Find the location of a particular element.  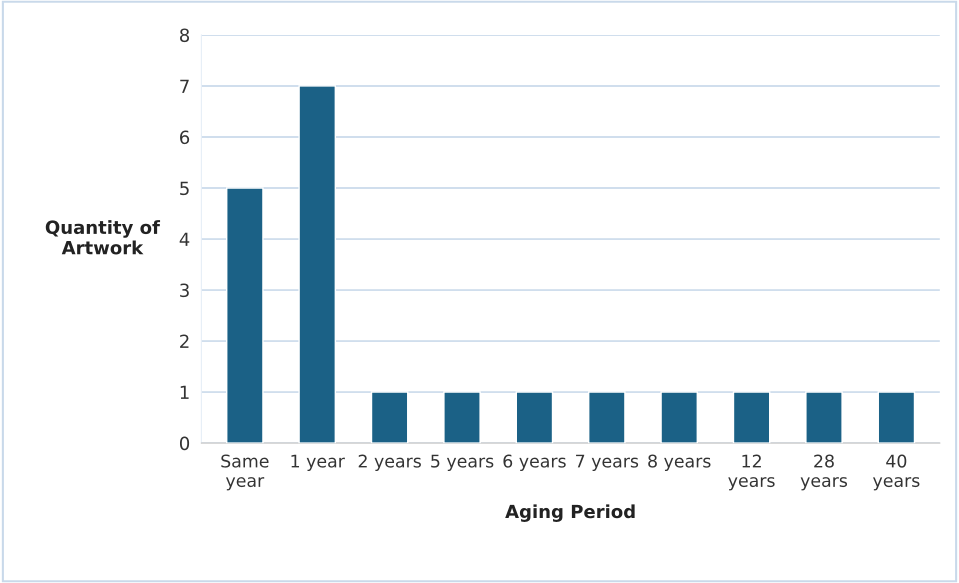

y-tick-label: 8 is located at coordinates (185, 35).